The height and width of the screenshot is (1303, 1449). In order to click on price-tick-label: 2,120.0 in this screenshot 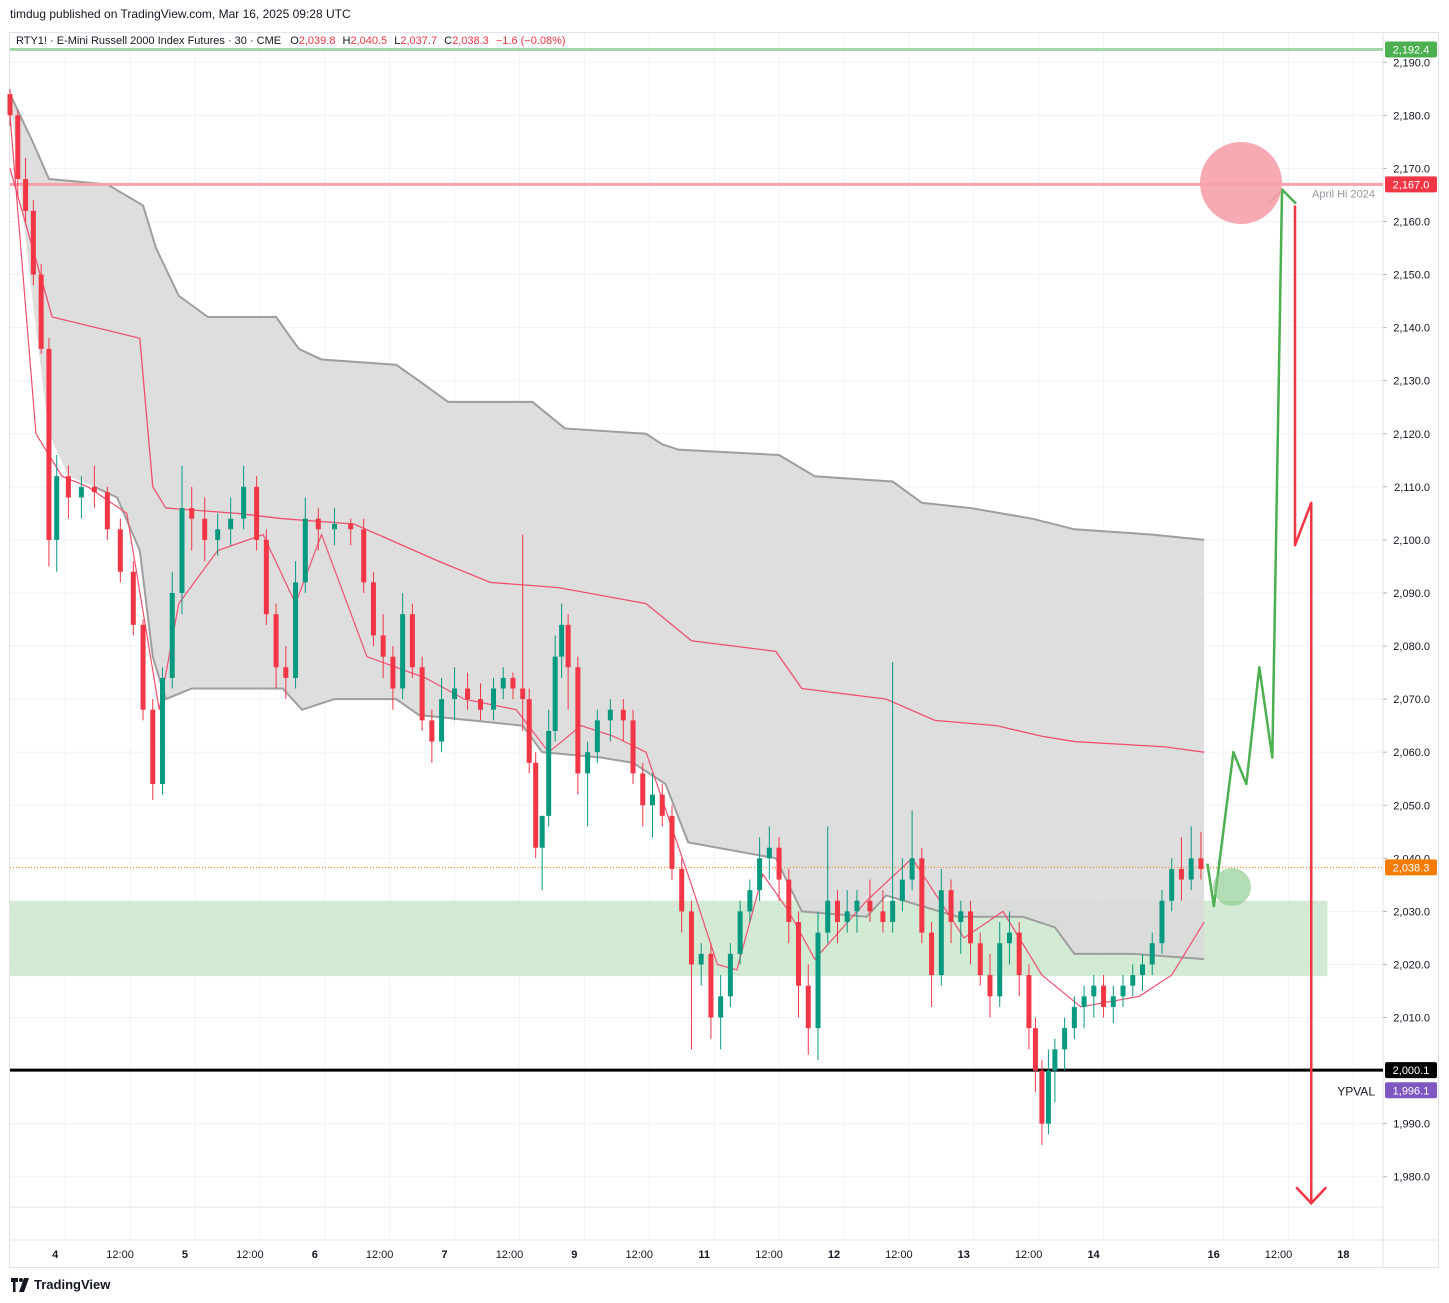, I will do `click(1411, 435)`.